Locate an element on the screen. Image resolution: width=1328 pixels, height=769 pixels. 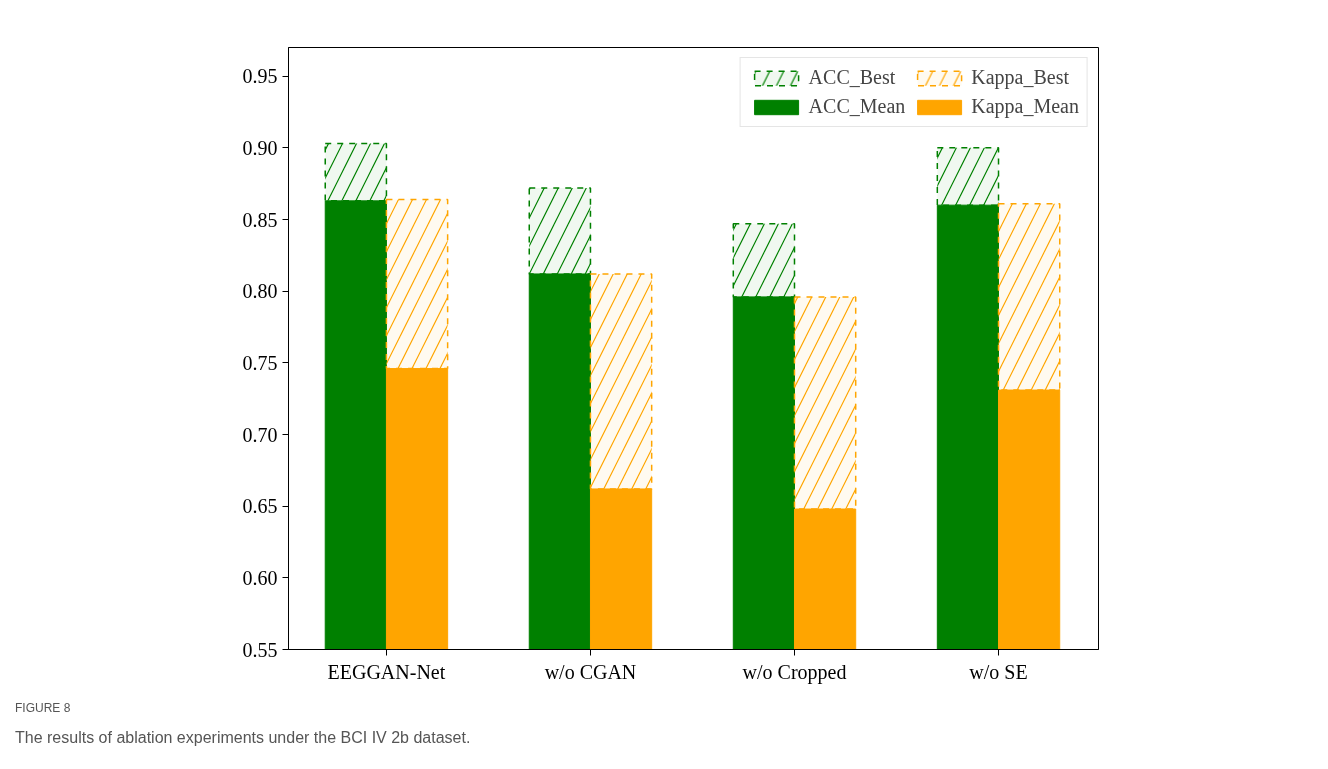
text: The results of ablation experiments under the BCI IV 2b dataset. is located at coordinates (243, 738).